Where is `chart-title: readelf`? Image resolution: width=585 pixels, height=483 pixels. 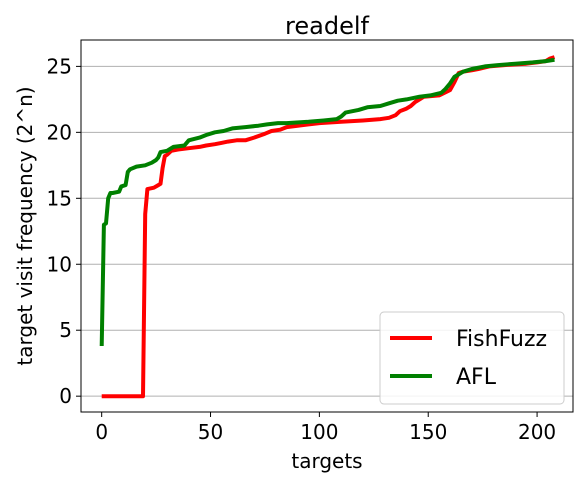
chart-title: readelf is located at coordinates (327, 26).